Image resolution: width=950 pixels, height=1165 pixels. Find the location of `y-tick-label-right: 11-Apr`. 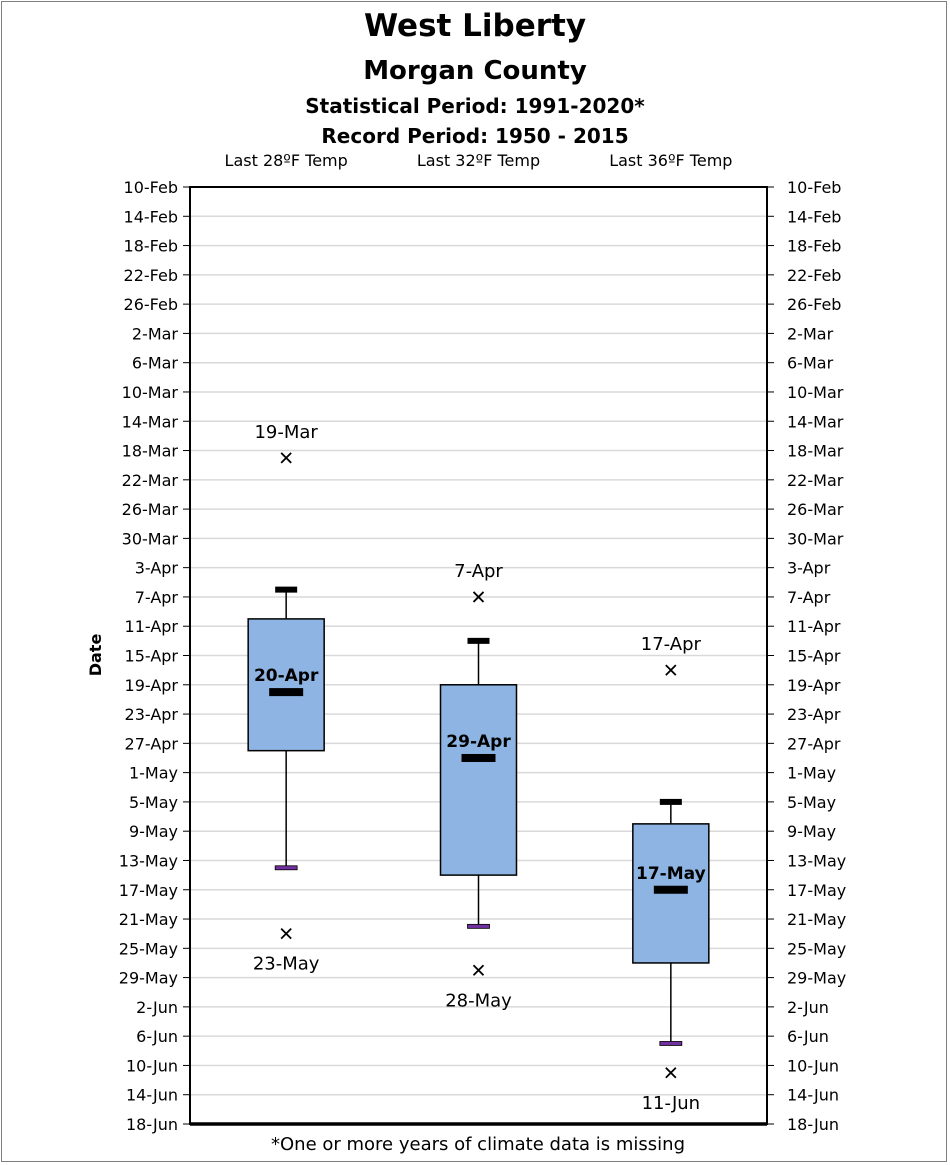

y-tick-label-right: 11-Apr is located at coordinates (814, 626).